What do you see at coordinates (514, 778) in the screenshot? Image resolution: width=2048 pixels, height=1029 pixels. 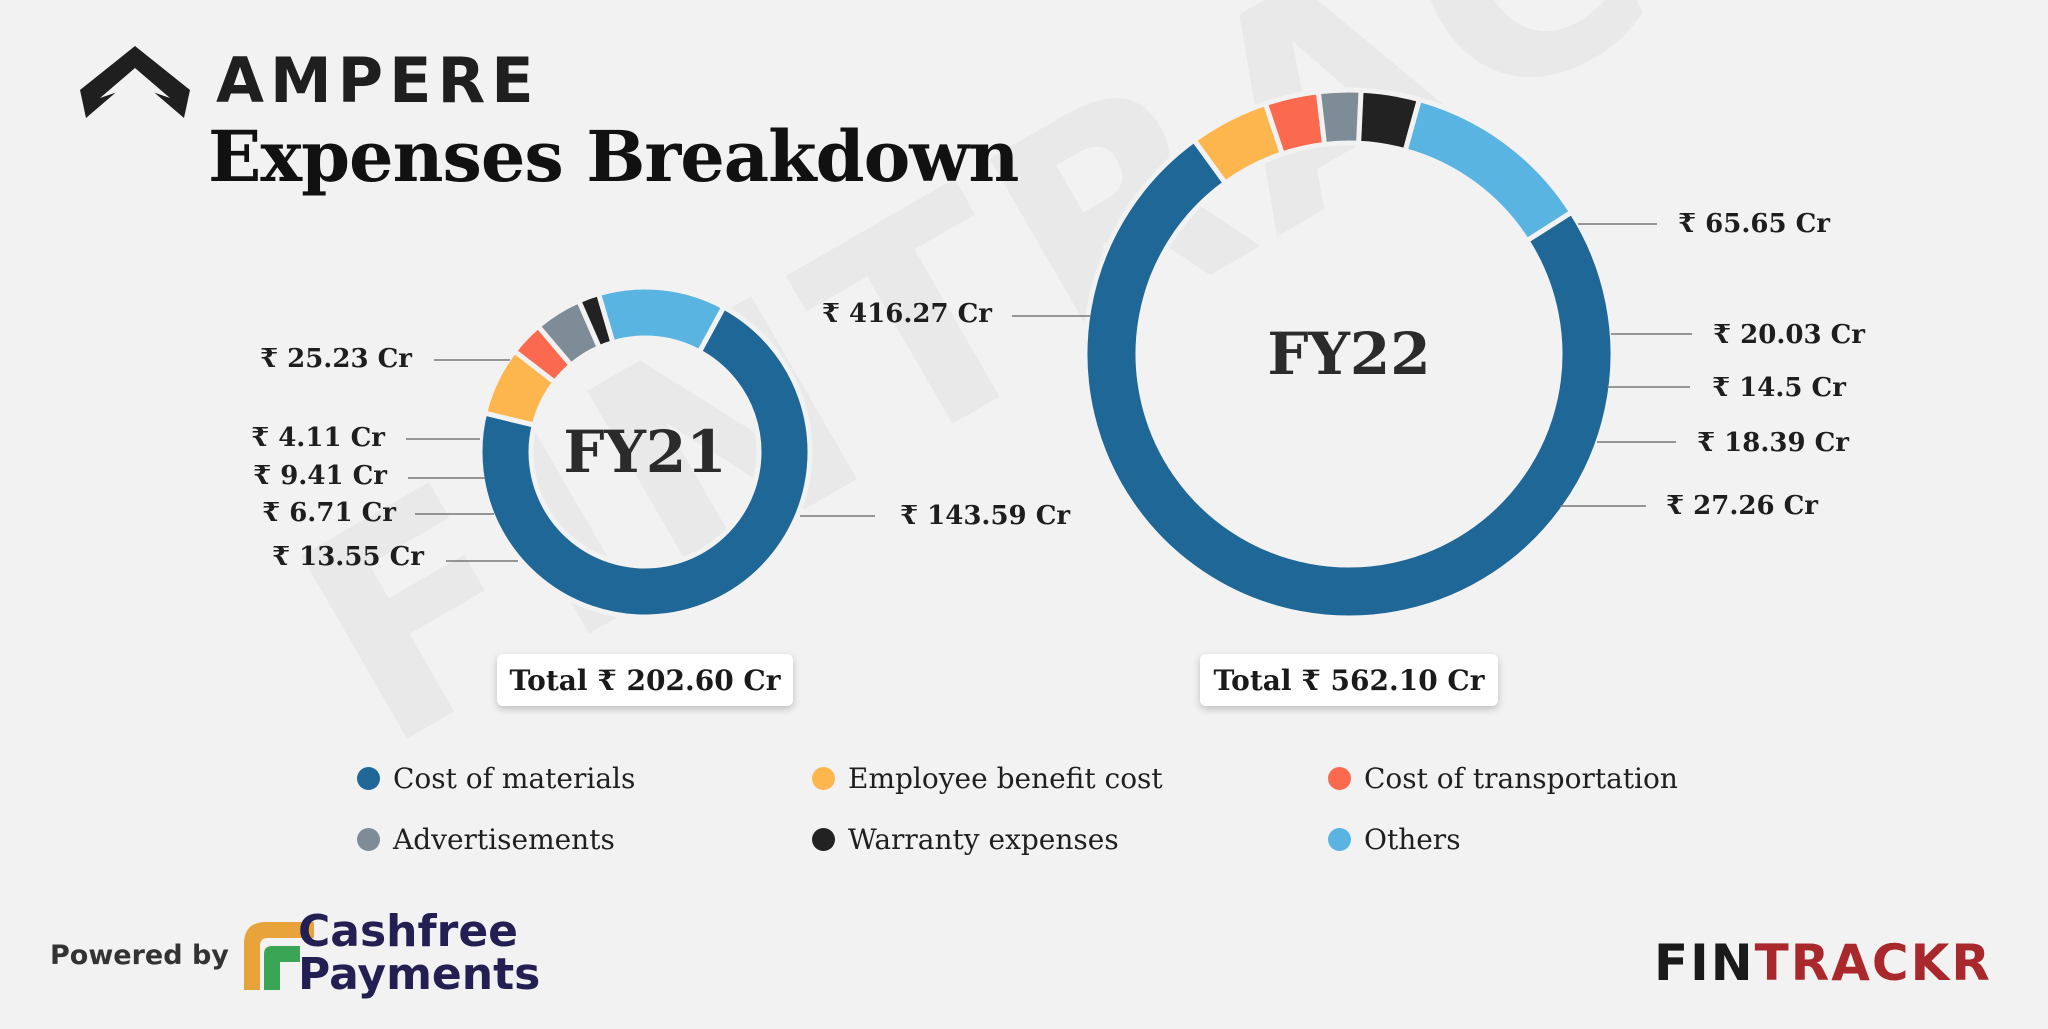 I see `legend-label: Cost of materials` at bounding box center [514, 778].